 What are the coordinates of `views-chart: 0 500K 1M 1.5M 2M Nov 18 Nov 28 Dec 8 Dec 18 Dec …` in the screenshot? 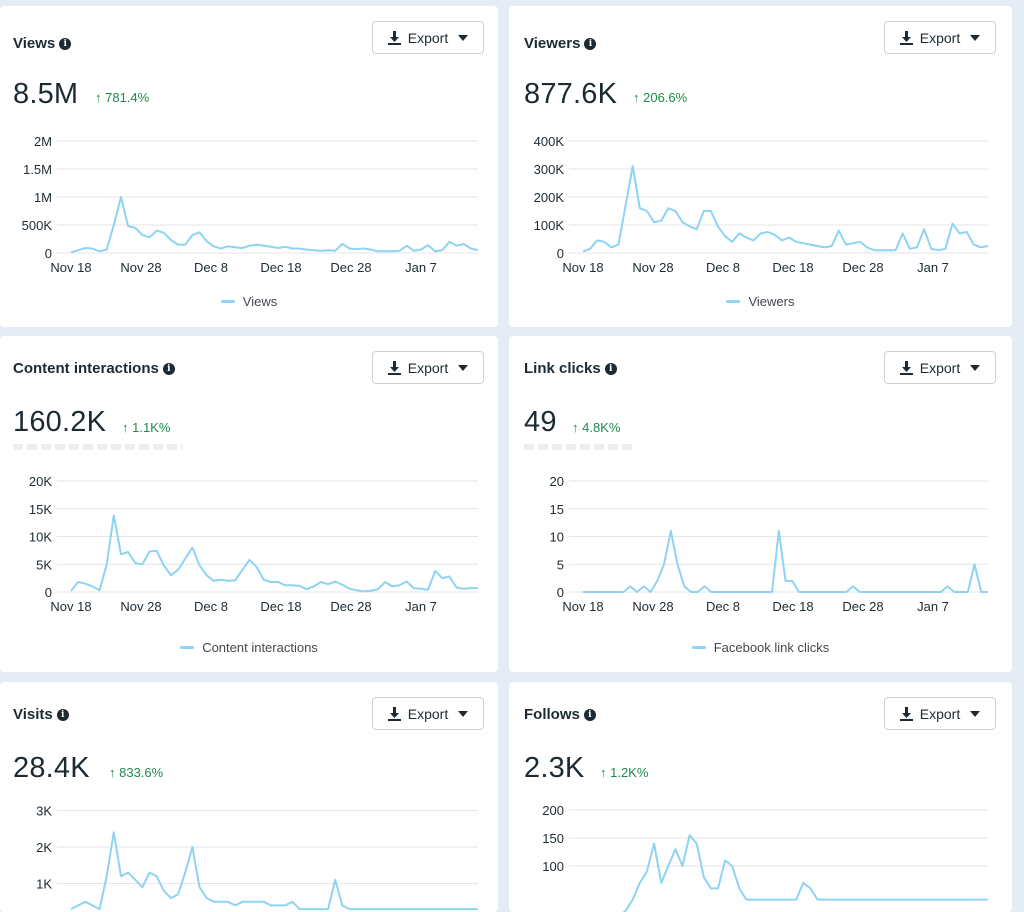 It's located at (250, 204).